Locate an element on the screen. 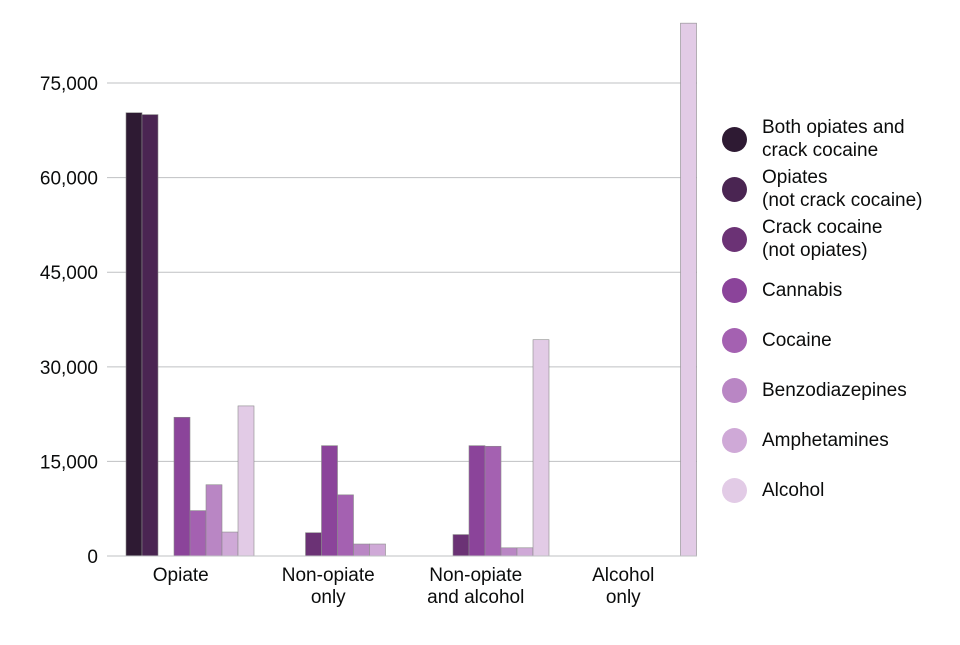 This screenshot has height=645, width=960. x-tick-label: Opiate is located at coordinates (181, 575).